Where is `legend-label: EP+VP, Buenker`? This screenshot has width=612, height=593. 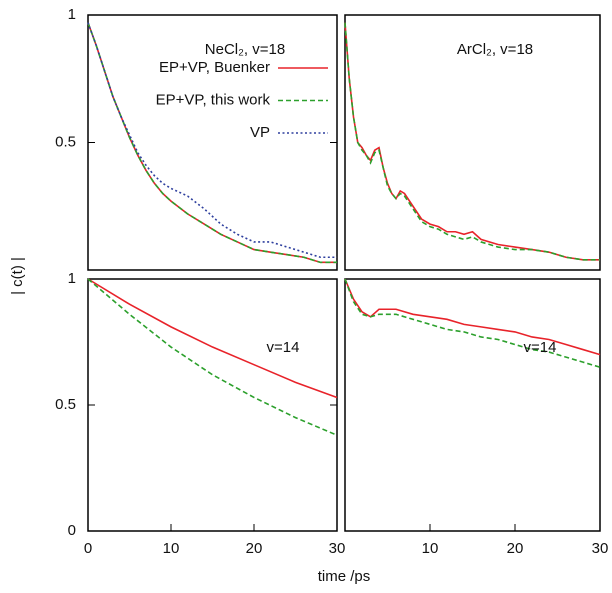
legend-label: EP+VP, Buenker is located at coordinates (214, 67).